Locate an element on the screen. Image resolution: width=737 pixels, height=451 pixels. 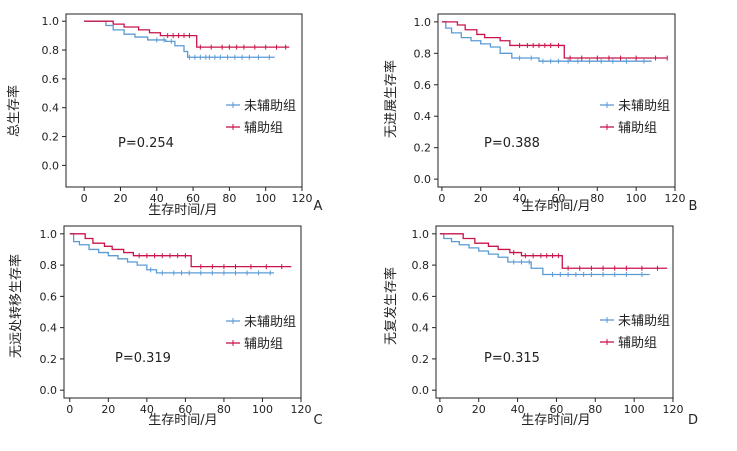
panel-letter: C is located at coordinates (317, 420).